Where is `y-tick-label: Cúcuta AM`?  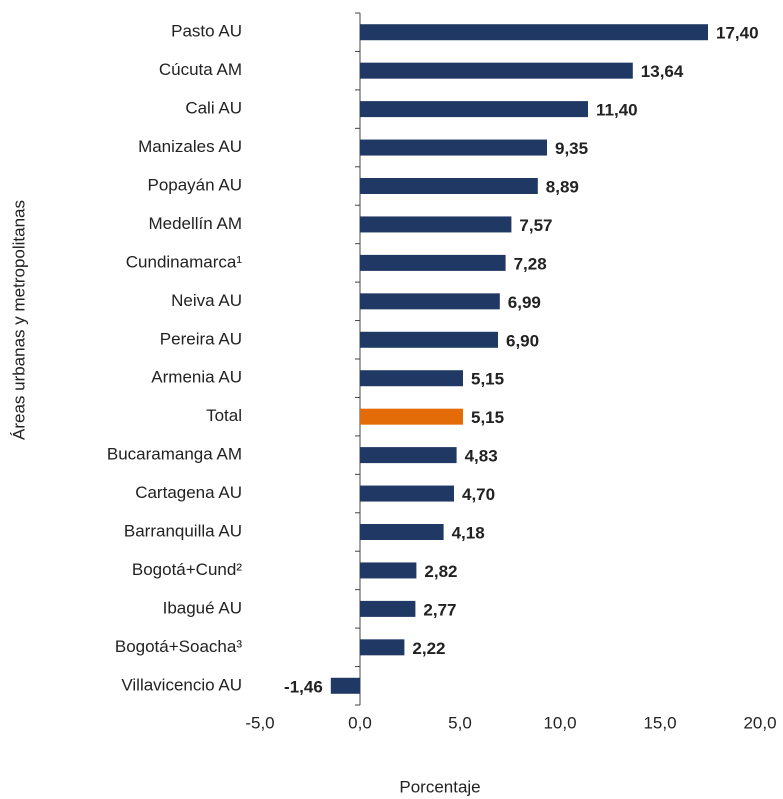 y-tick-label: Cúcuta AM is located at coordinates (200, 69).